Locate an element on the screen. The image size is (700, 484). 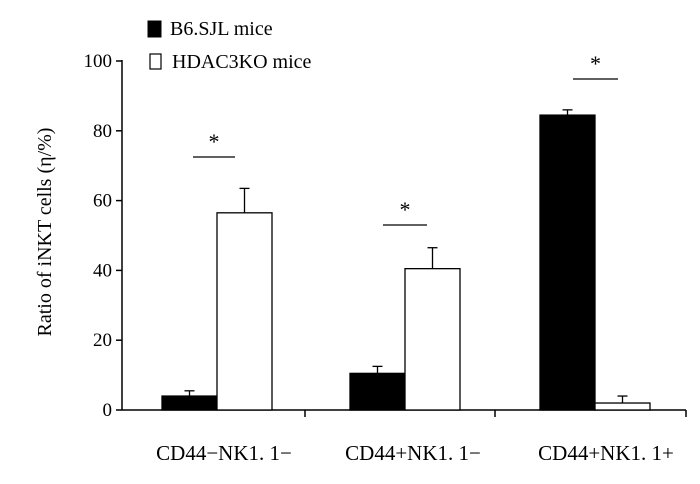
legend-label-b6sjl: B6.SJL mice is located at coordinates (221, 29).